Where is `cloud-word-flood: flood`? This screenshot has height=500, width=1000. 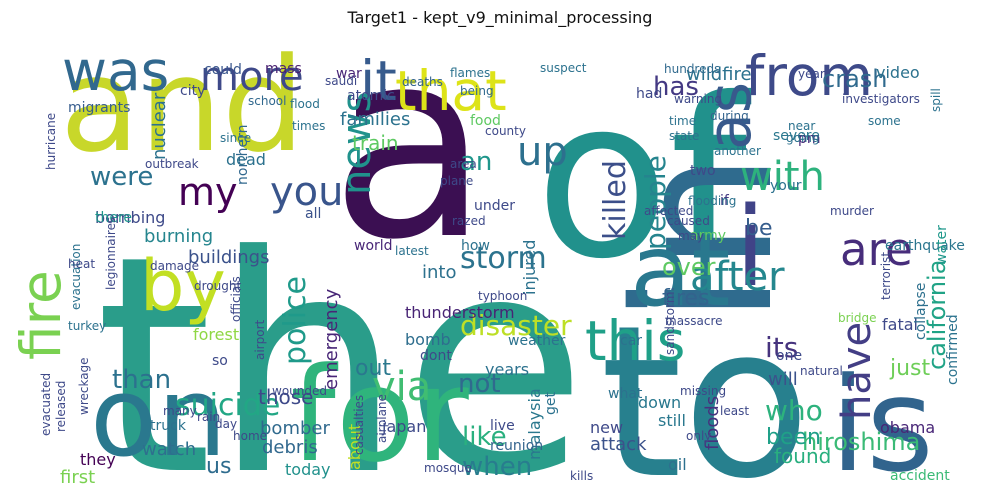
cloud-word-flood: flood is located at coordinates (305, 104).